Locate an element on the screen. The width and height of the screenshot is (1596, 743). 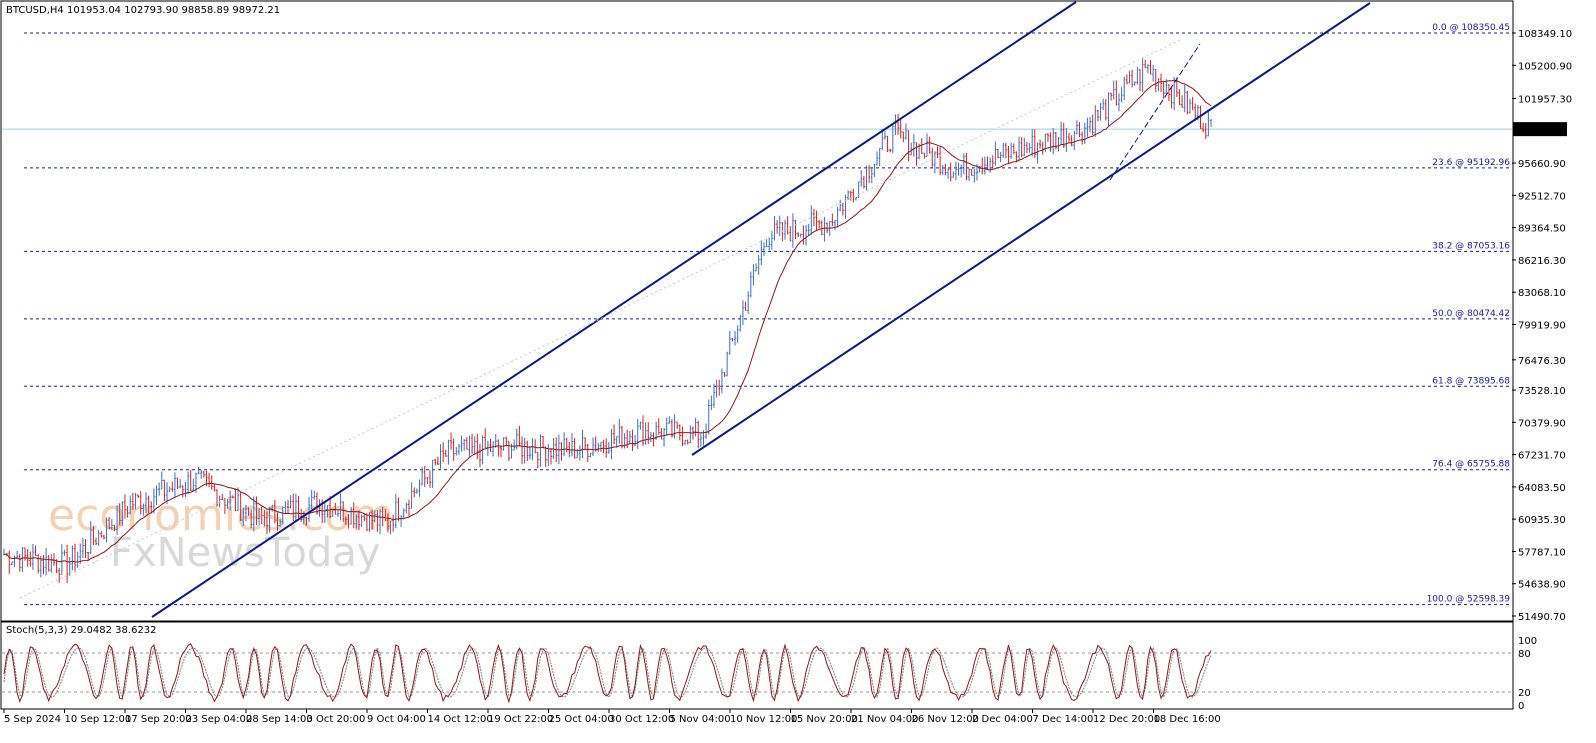
price-tick-label: 60935.30 is located at coordinates (1542, 520).